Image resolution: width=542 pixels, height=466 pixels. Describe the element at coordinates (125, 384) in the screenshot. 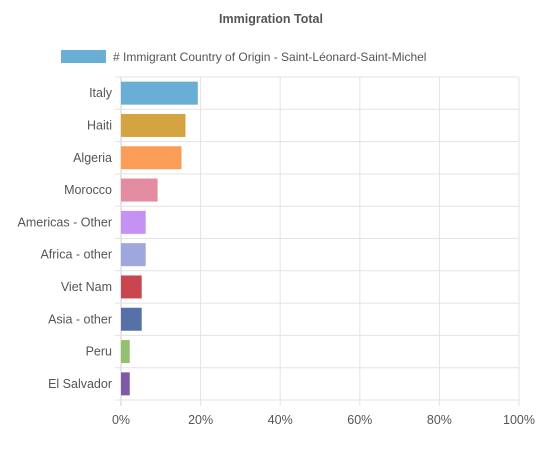

I see `bar-el-salvador` at that location.